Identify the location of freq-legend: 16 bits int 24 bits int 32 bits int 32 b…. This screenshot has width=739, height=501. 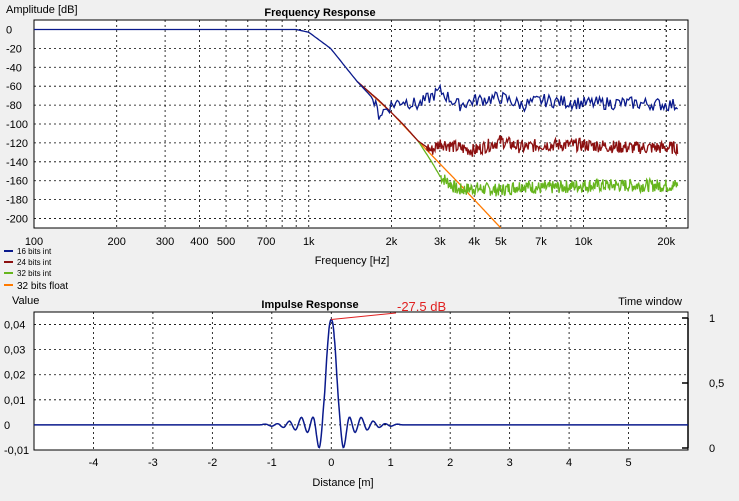
(36, 269).